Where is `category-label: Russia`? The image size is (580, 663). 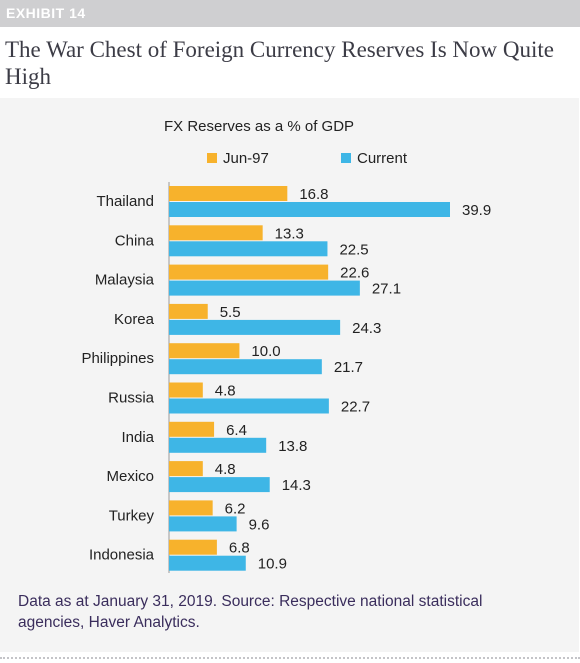 category-label: Russia is located at coordinates (131, 398).